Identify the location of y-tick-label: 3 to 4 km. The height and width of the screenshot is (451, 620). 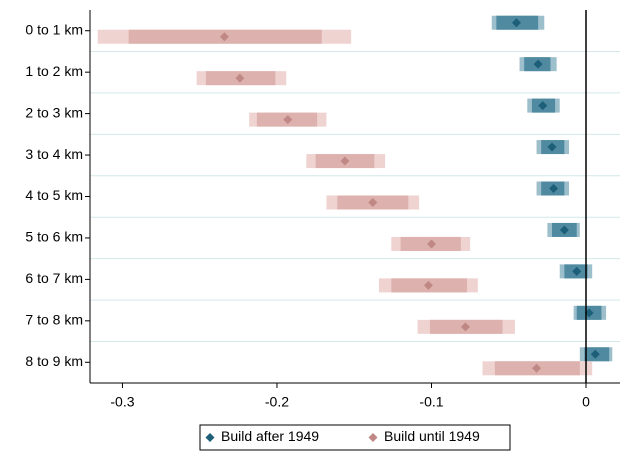
(54, 154).